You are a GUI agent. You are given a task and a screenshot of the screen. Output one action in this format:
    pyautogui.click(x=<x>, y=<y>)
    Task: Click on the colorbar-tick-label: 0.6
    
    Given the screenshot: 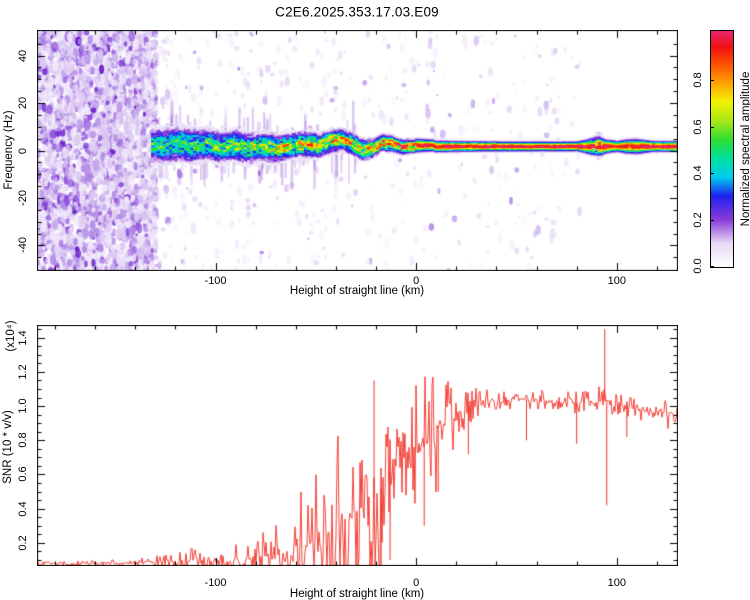 What is the action you would take?
    pyautogui.click(x=698, y=127)
    